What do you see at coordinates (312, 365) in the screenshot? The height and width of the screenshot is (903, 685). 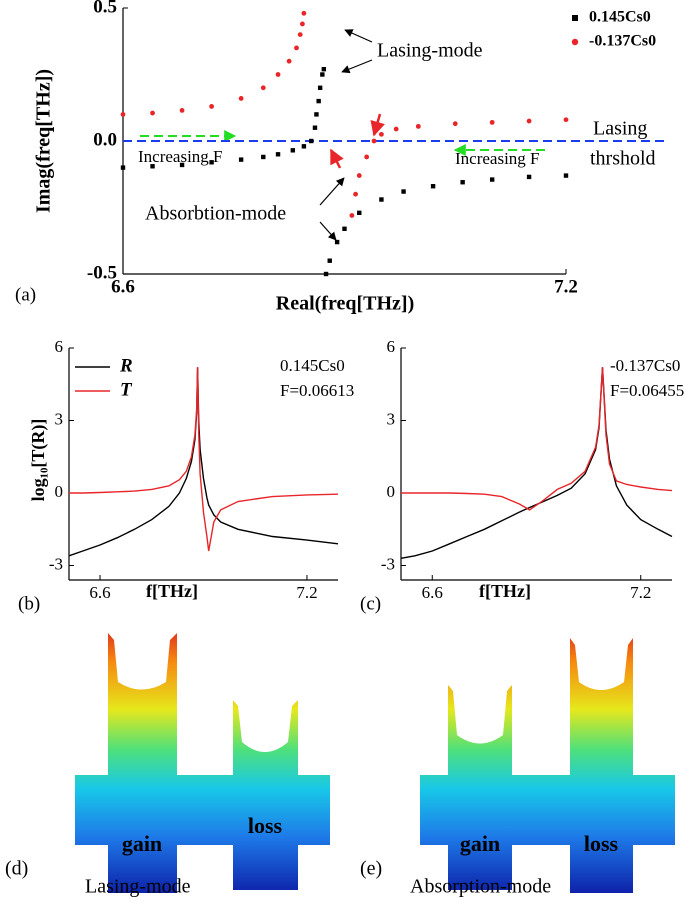 I see `annotation: 0.145Cs0` at bounding box center [312, 365].